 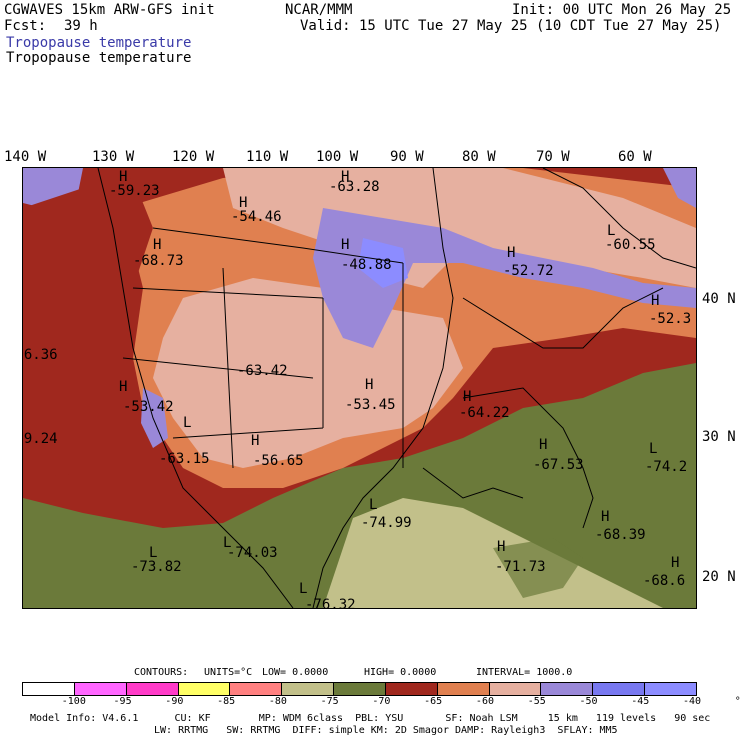 I want to click on org-label: NCAR/MMM, so click(x=319, y=10).